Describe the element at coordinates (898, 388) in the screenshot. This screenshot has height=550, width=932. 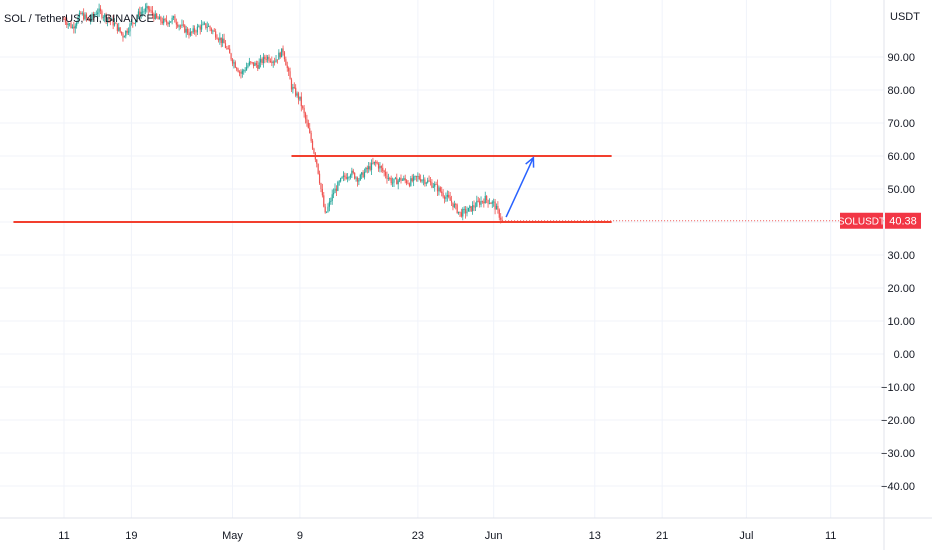
I see `y-tick-label: −10.00` at that location.